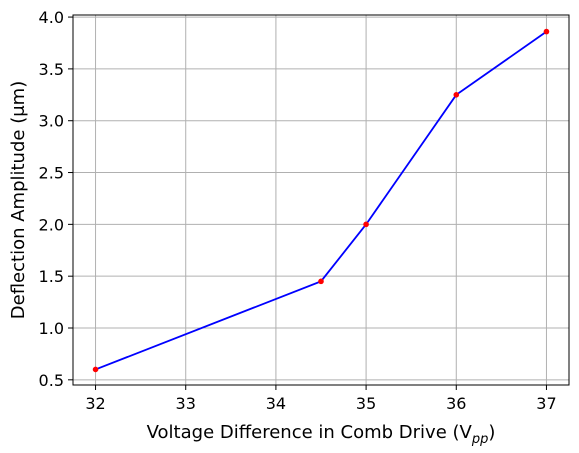 The height and width of the screenshot is (453, 579). What do you see at coordinates (186, 403) in the screenshot?
I see `x-tick-label: 33` at bounding box center [186, 403].